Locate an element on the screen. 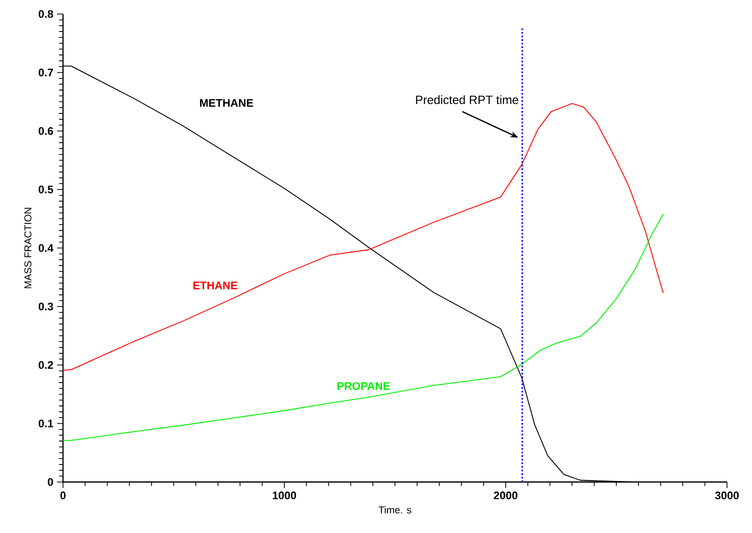 This screenshot has height=533, width=752. series-label: ETHANE is located at coordinates (215, 286).